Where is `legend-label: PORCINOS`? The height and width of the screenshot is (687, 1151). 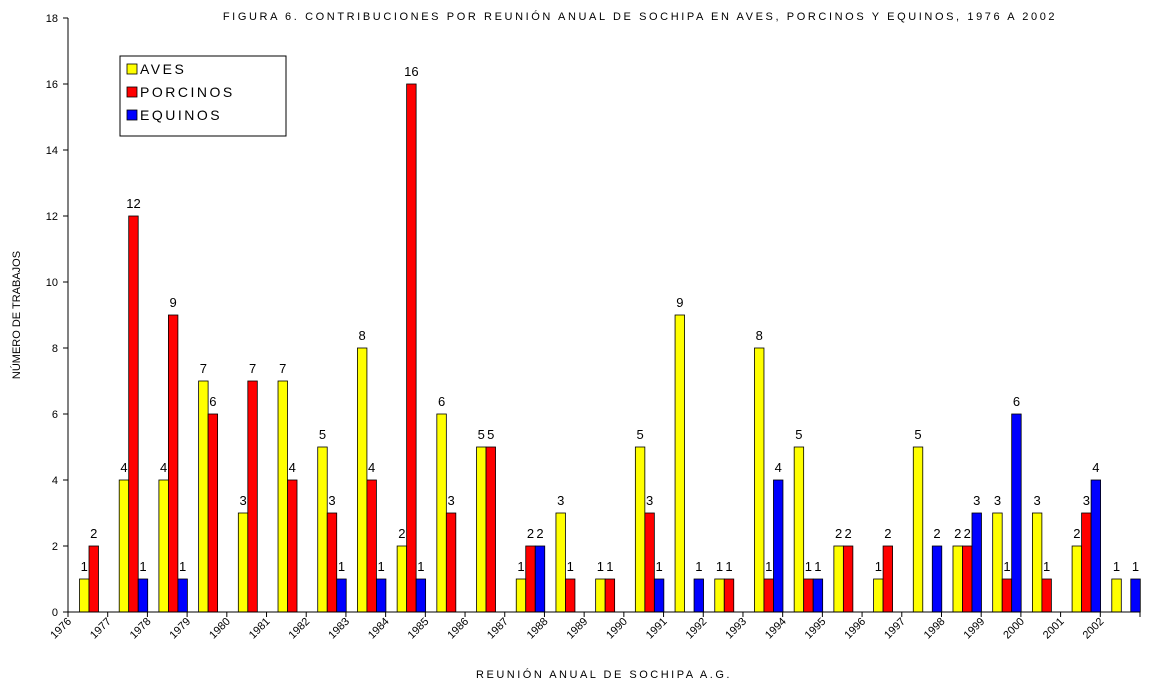 legend-label: PORCINOS is located at coordinates (187, 92).